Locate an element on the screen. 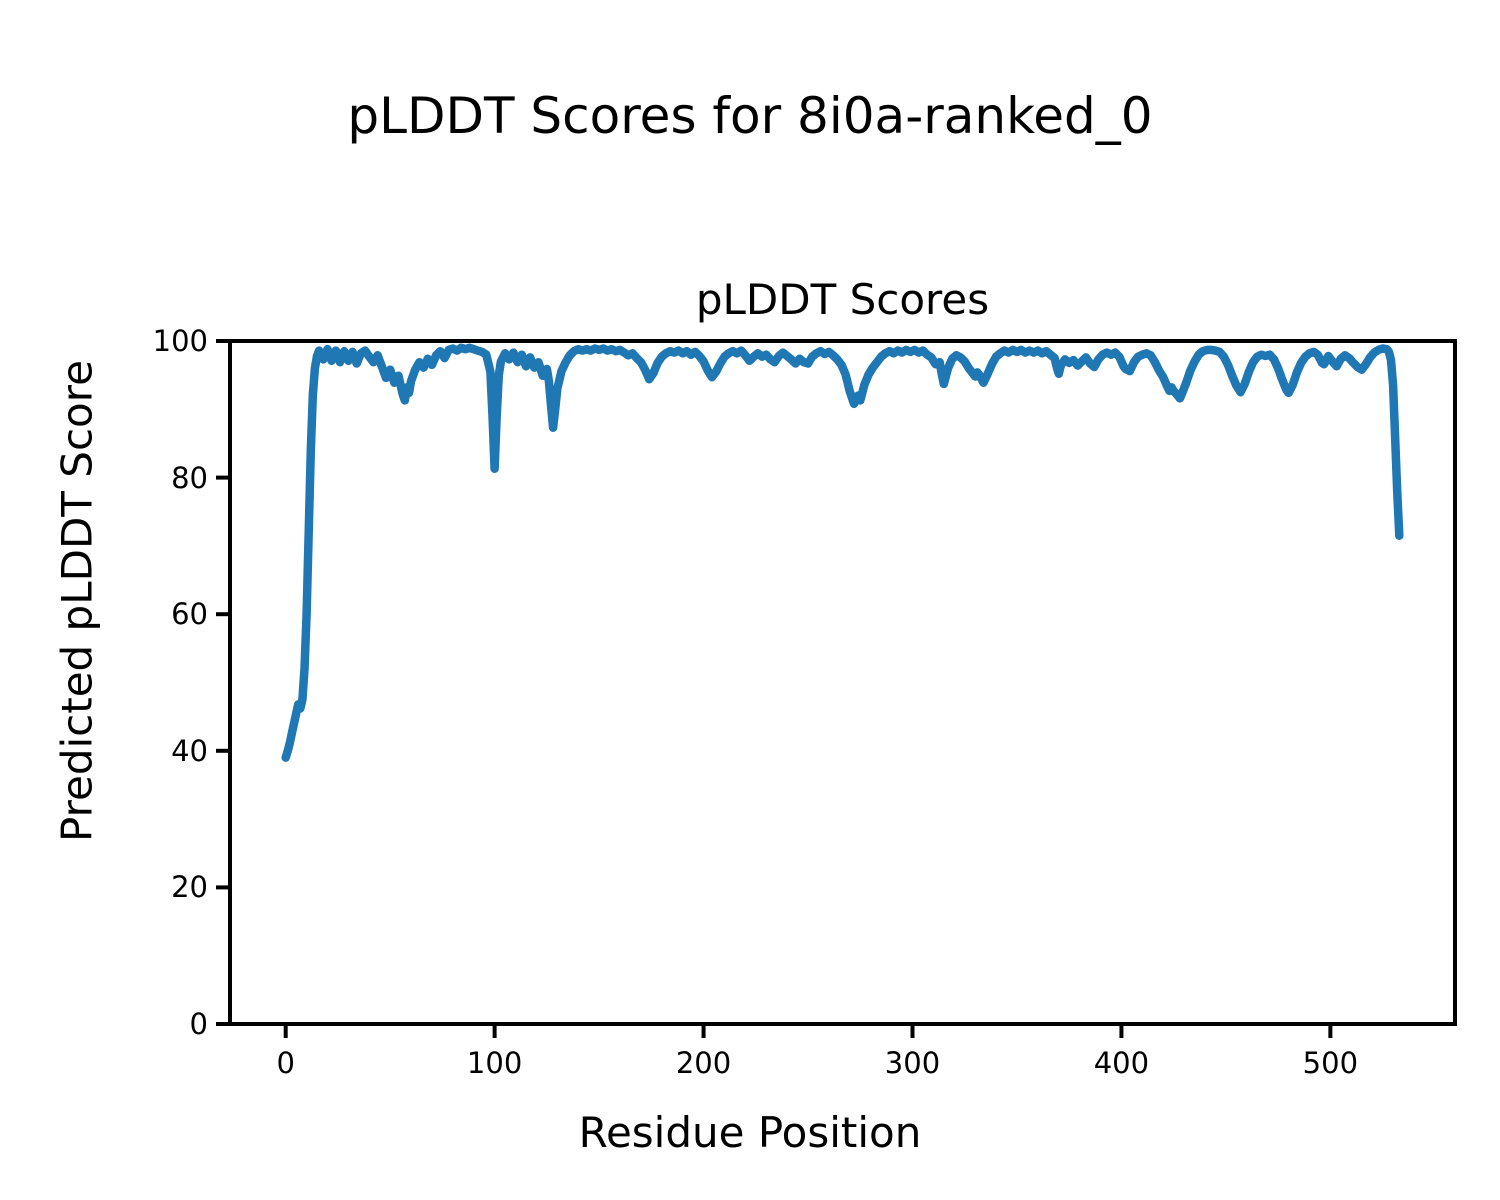  x-tick-label: 400 is located at coordinates (1121, 1063).